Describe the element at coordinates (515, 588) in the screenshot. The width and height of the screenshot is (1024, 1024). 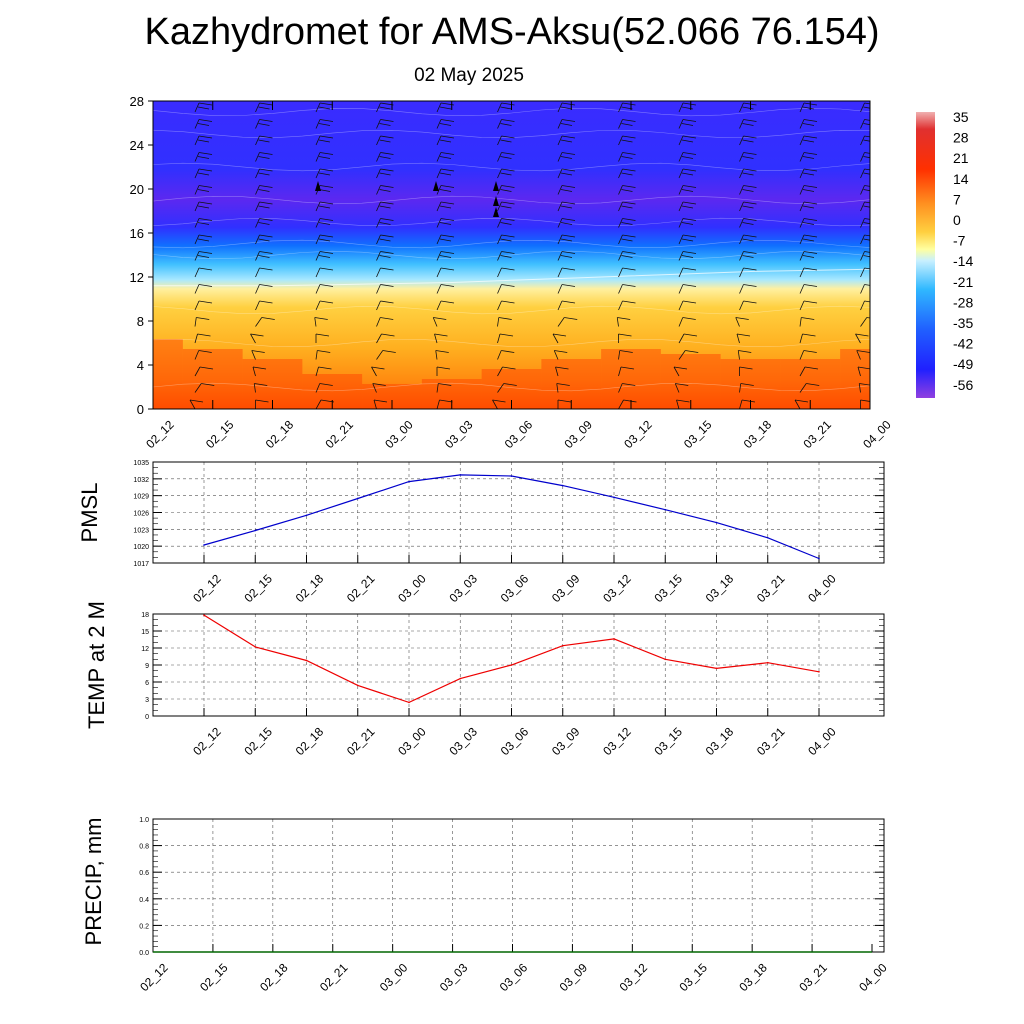
I see `x-tick-label: 03_06` at that location.